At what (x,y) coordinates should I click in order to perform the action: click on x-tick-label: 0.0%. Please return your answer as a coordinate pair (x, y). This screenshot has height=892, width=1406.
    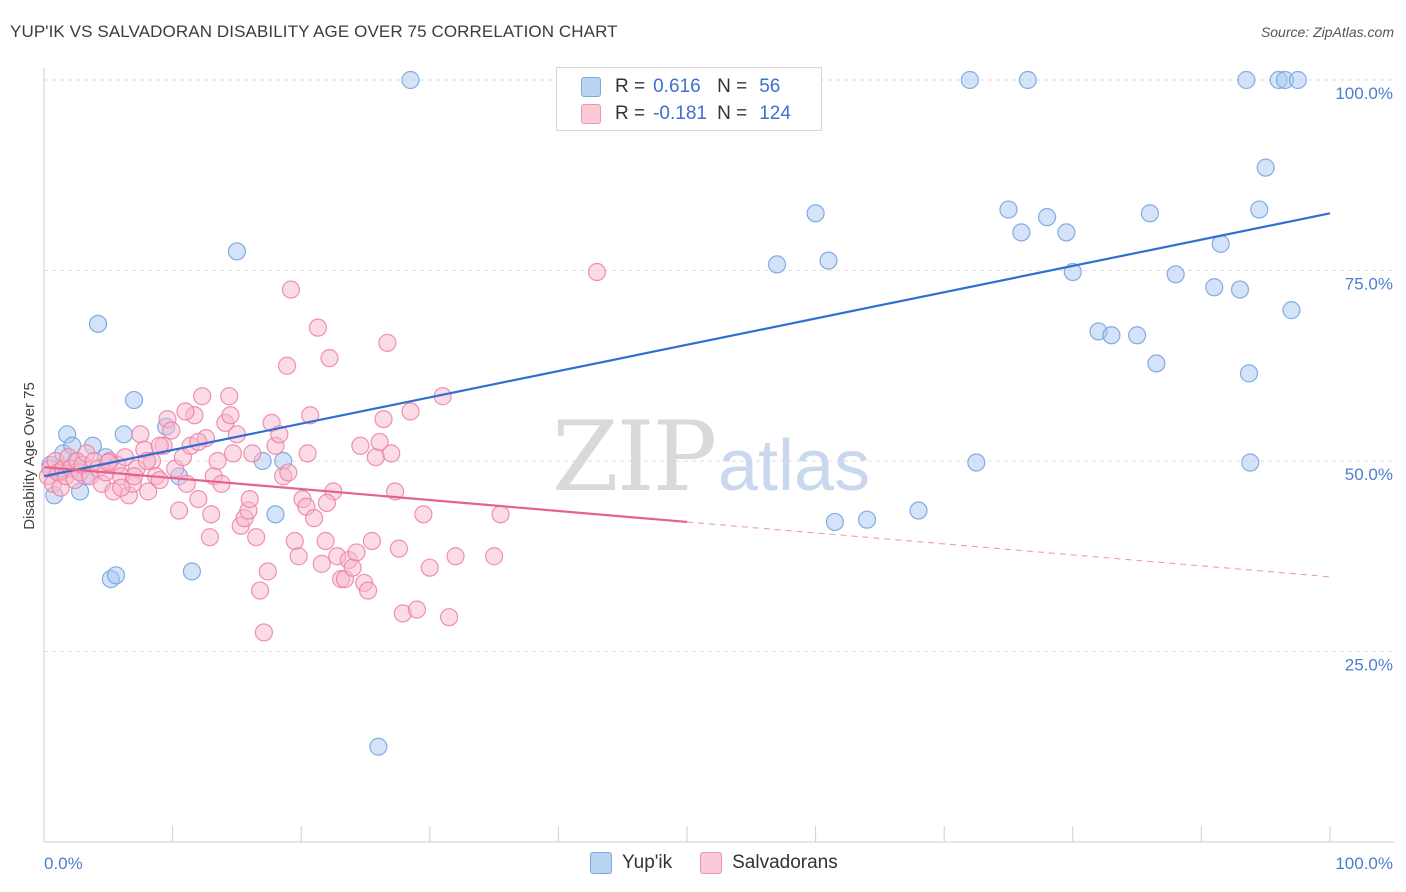
    Looking at the image, I should click on (63, 863).